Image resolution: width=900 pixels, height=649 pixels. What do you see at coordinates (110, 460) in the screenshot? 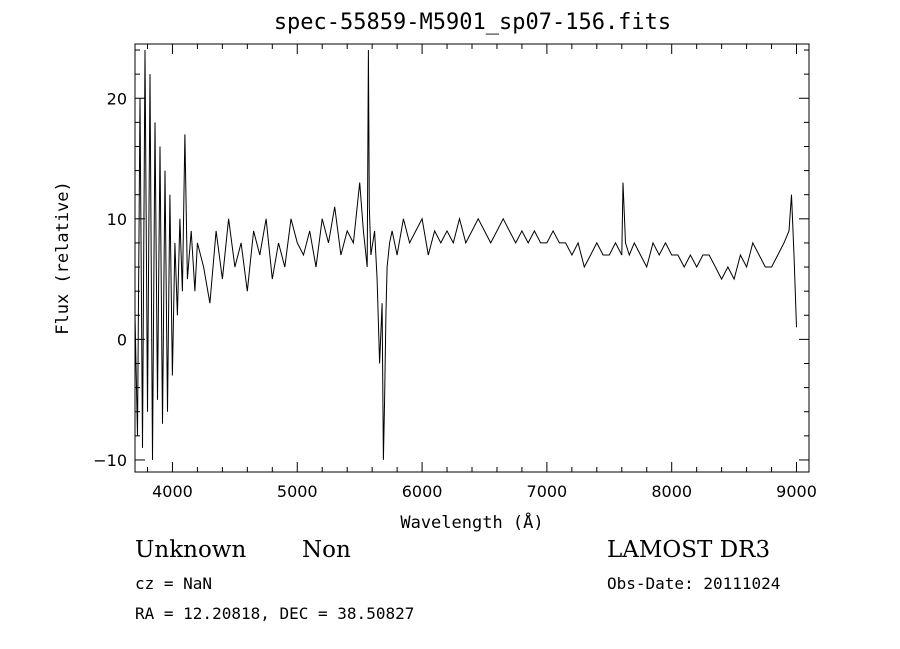
I see `y-tick-label: −10` at bounding box center [110, 460].